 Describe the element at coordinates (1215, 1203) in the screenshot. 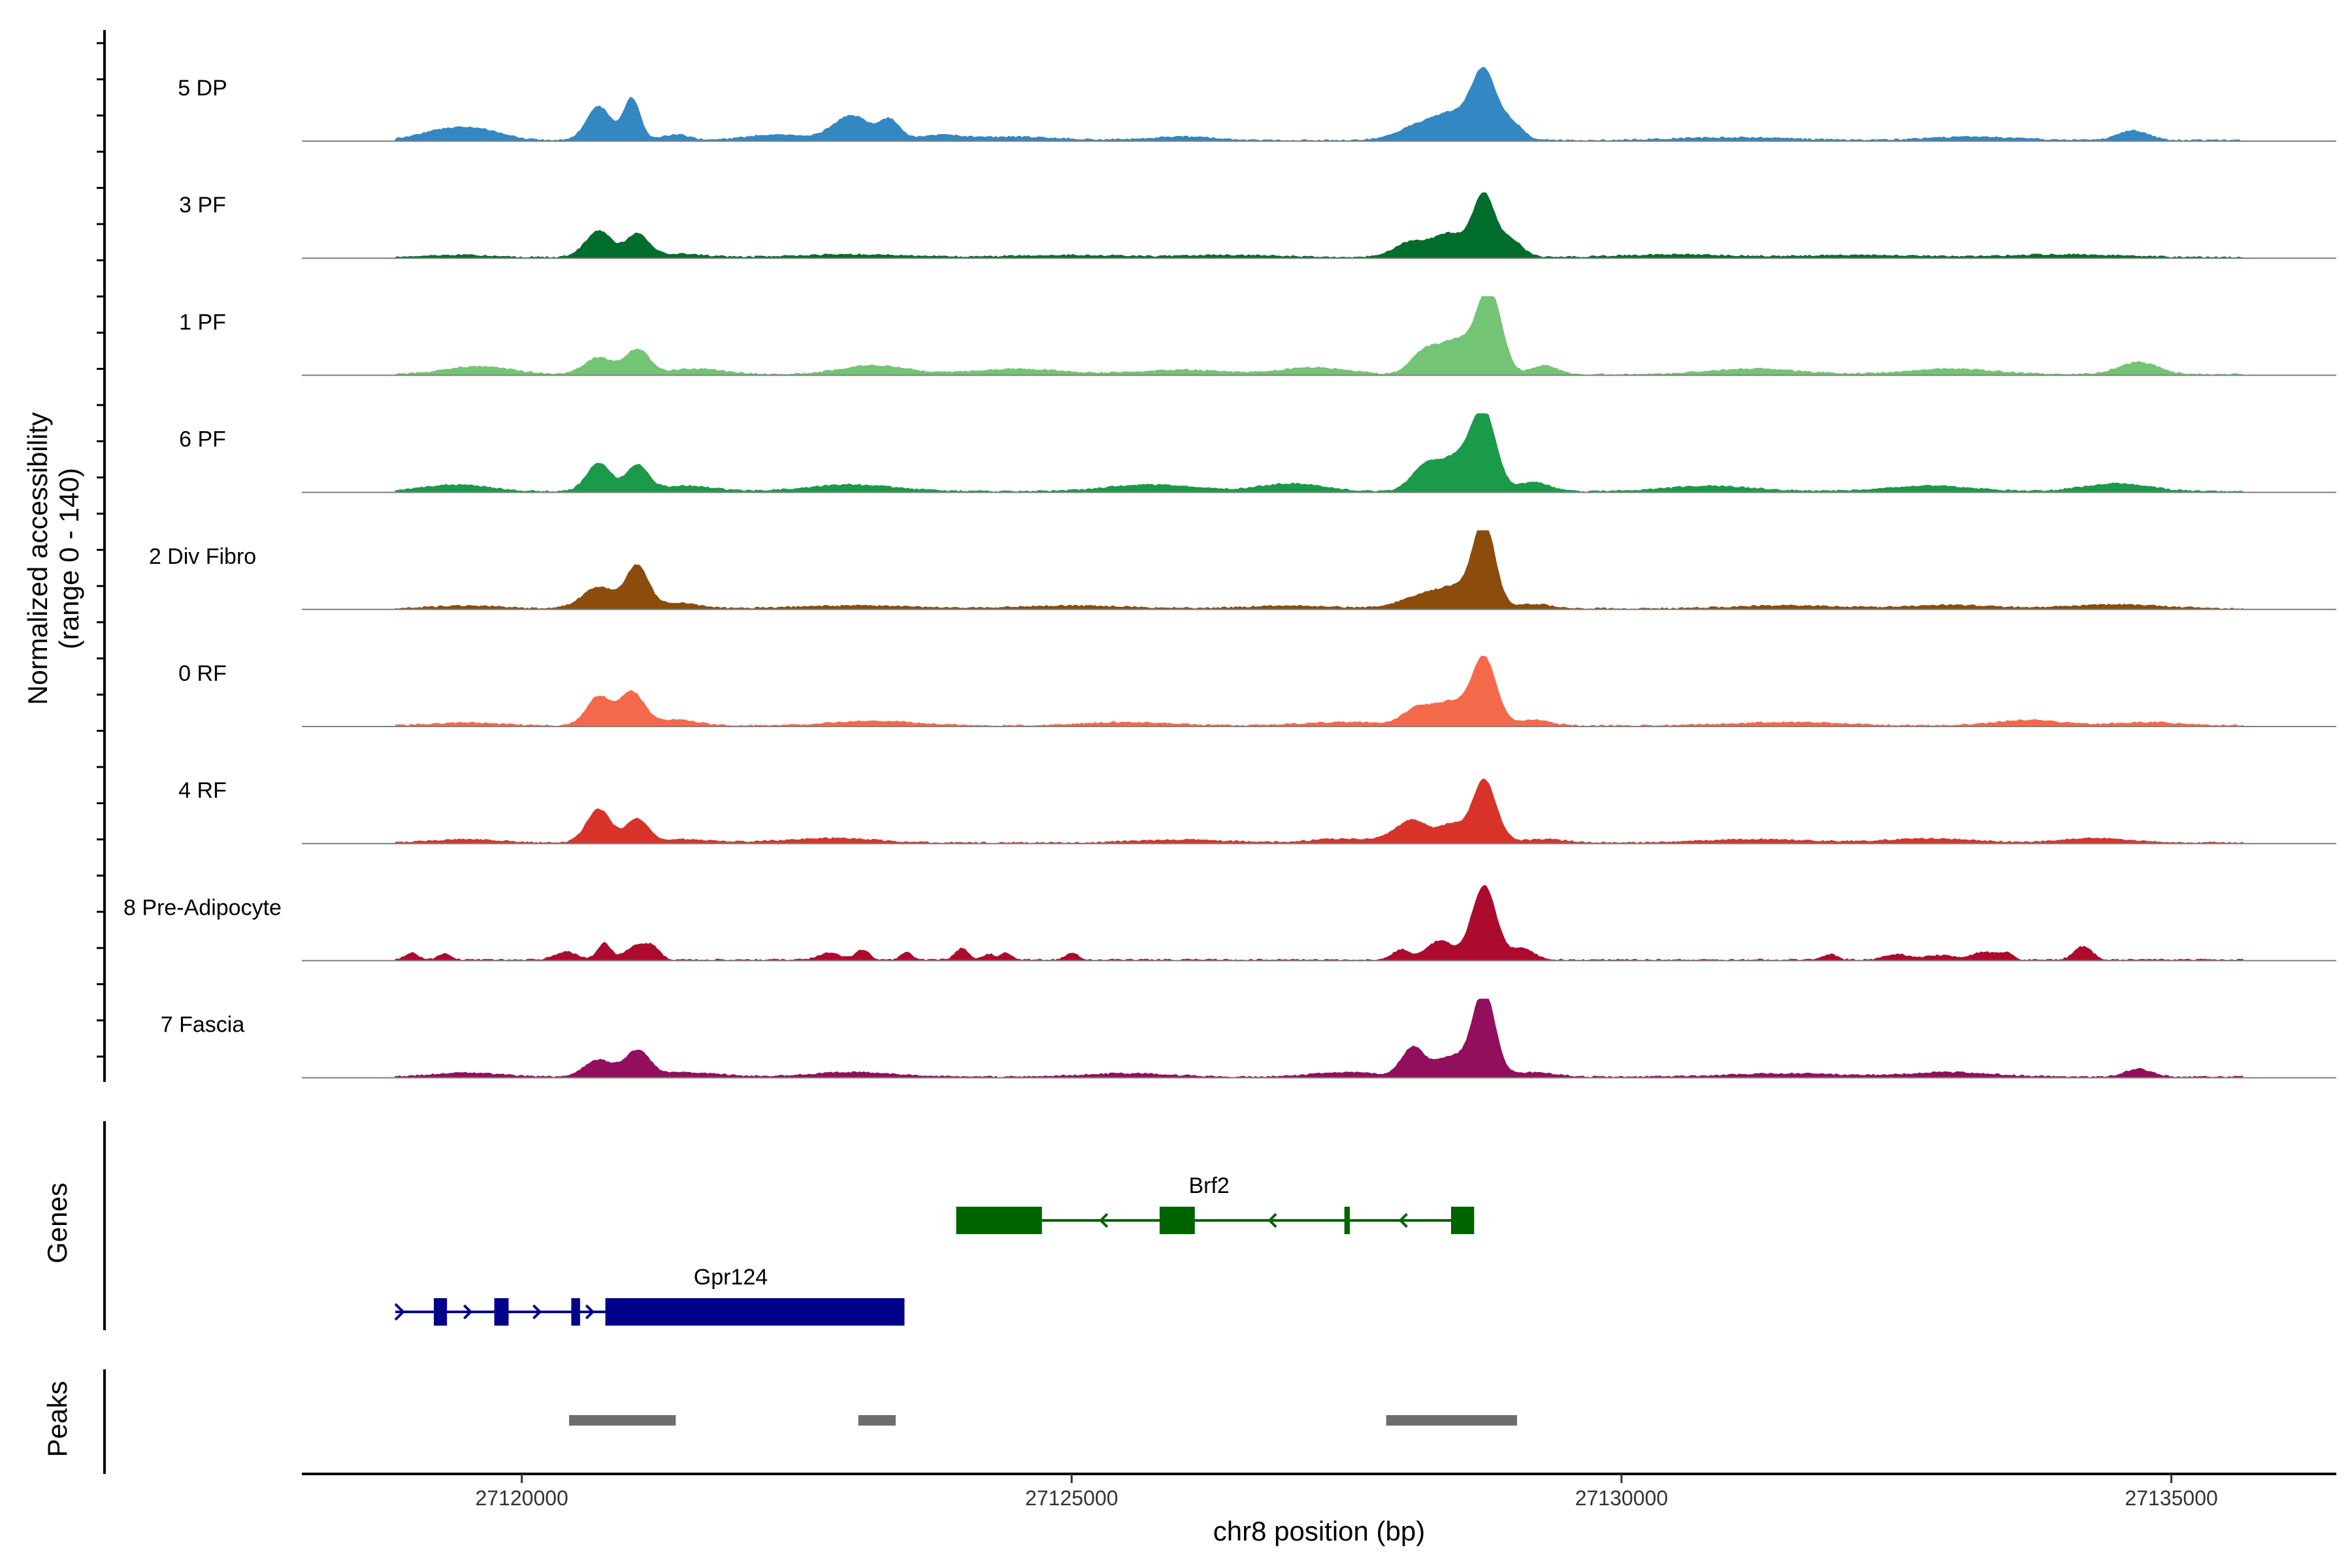

I see `gene-brf2: Brf2` at that location.